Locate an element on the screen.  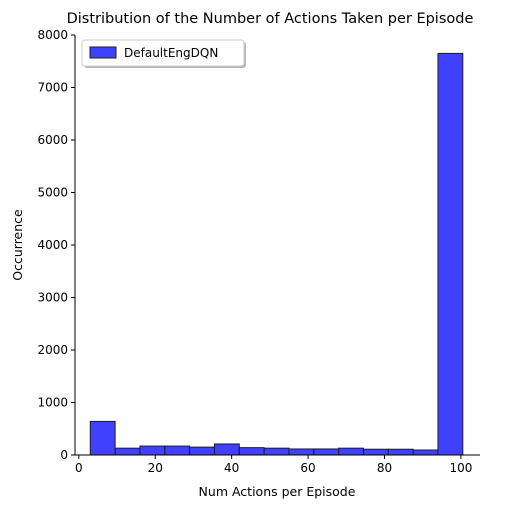
y-tick-label-3: 3000 is located at coordinates (52, 298).